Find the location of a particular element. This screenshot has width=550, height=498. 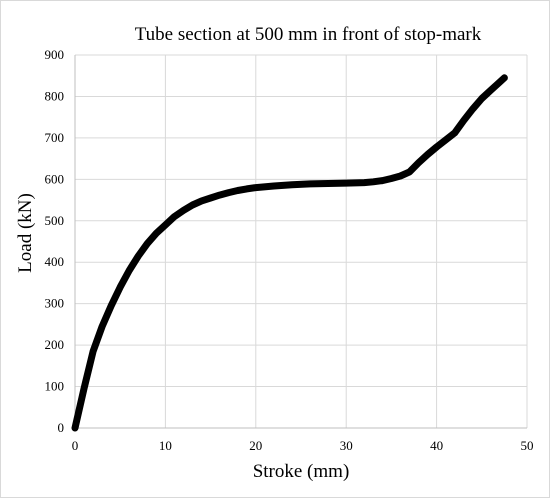

y-tick-label: 500 is located at coordinates (55, 220).